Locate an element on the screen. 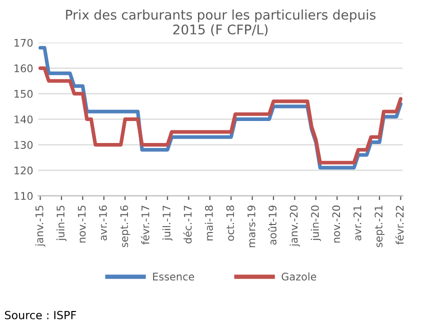 The width and height of the screenshot is (424, 328). y-tick-label: 130 is located at coordinates (23, 144).